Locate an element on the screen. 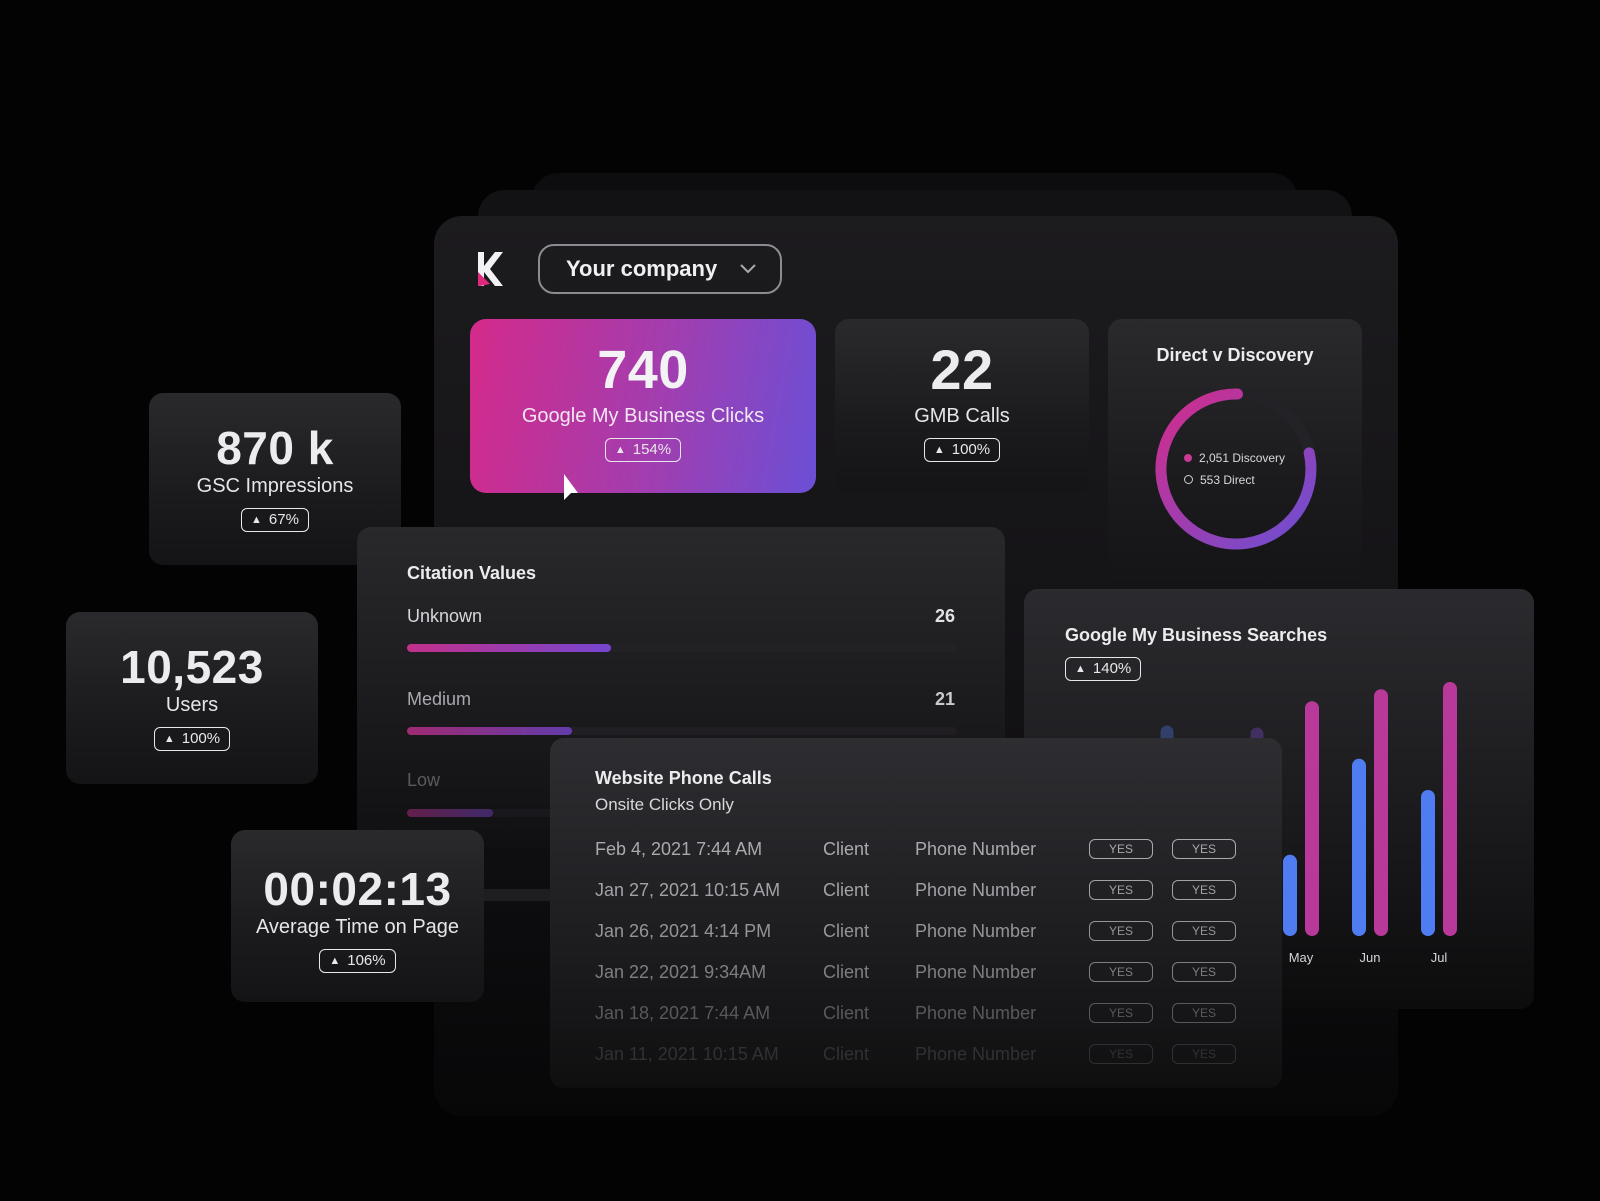 This screenshot has width=1600, height=1201. avg-time-label: Average Time on Page is located at coordinates (357, 927).